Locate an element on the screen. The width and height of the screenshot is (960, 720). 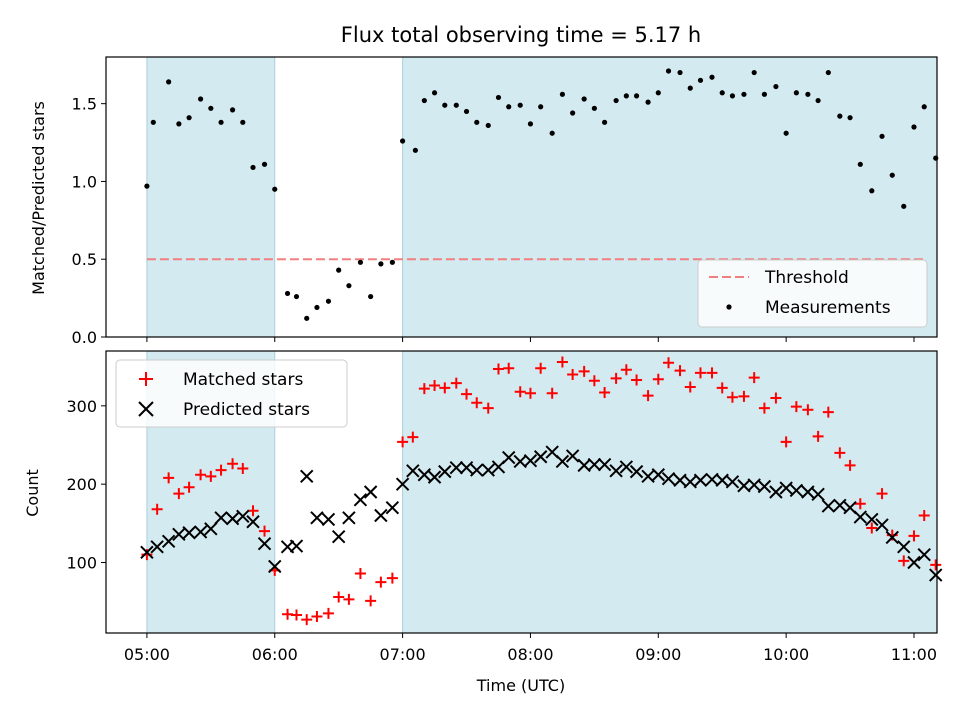
y-tick-label-2: 300 is located at coordinates (81, 406).